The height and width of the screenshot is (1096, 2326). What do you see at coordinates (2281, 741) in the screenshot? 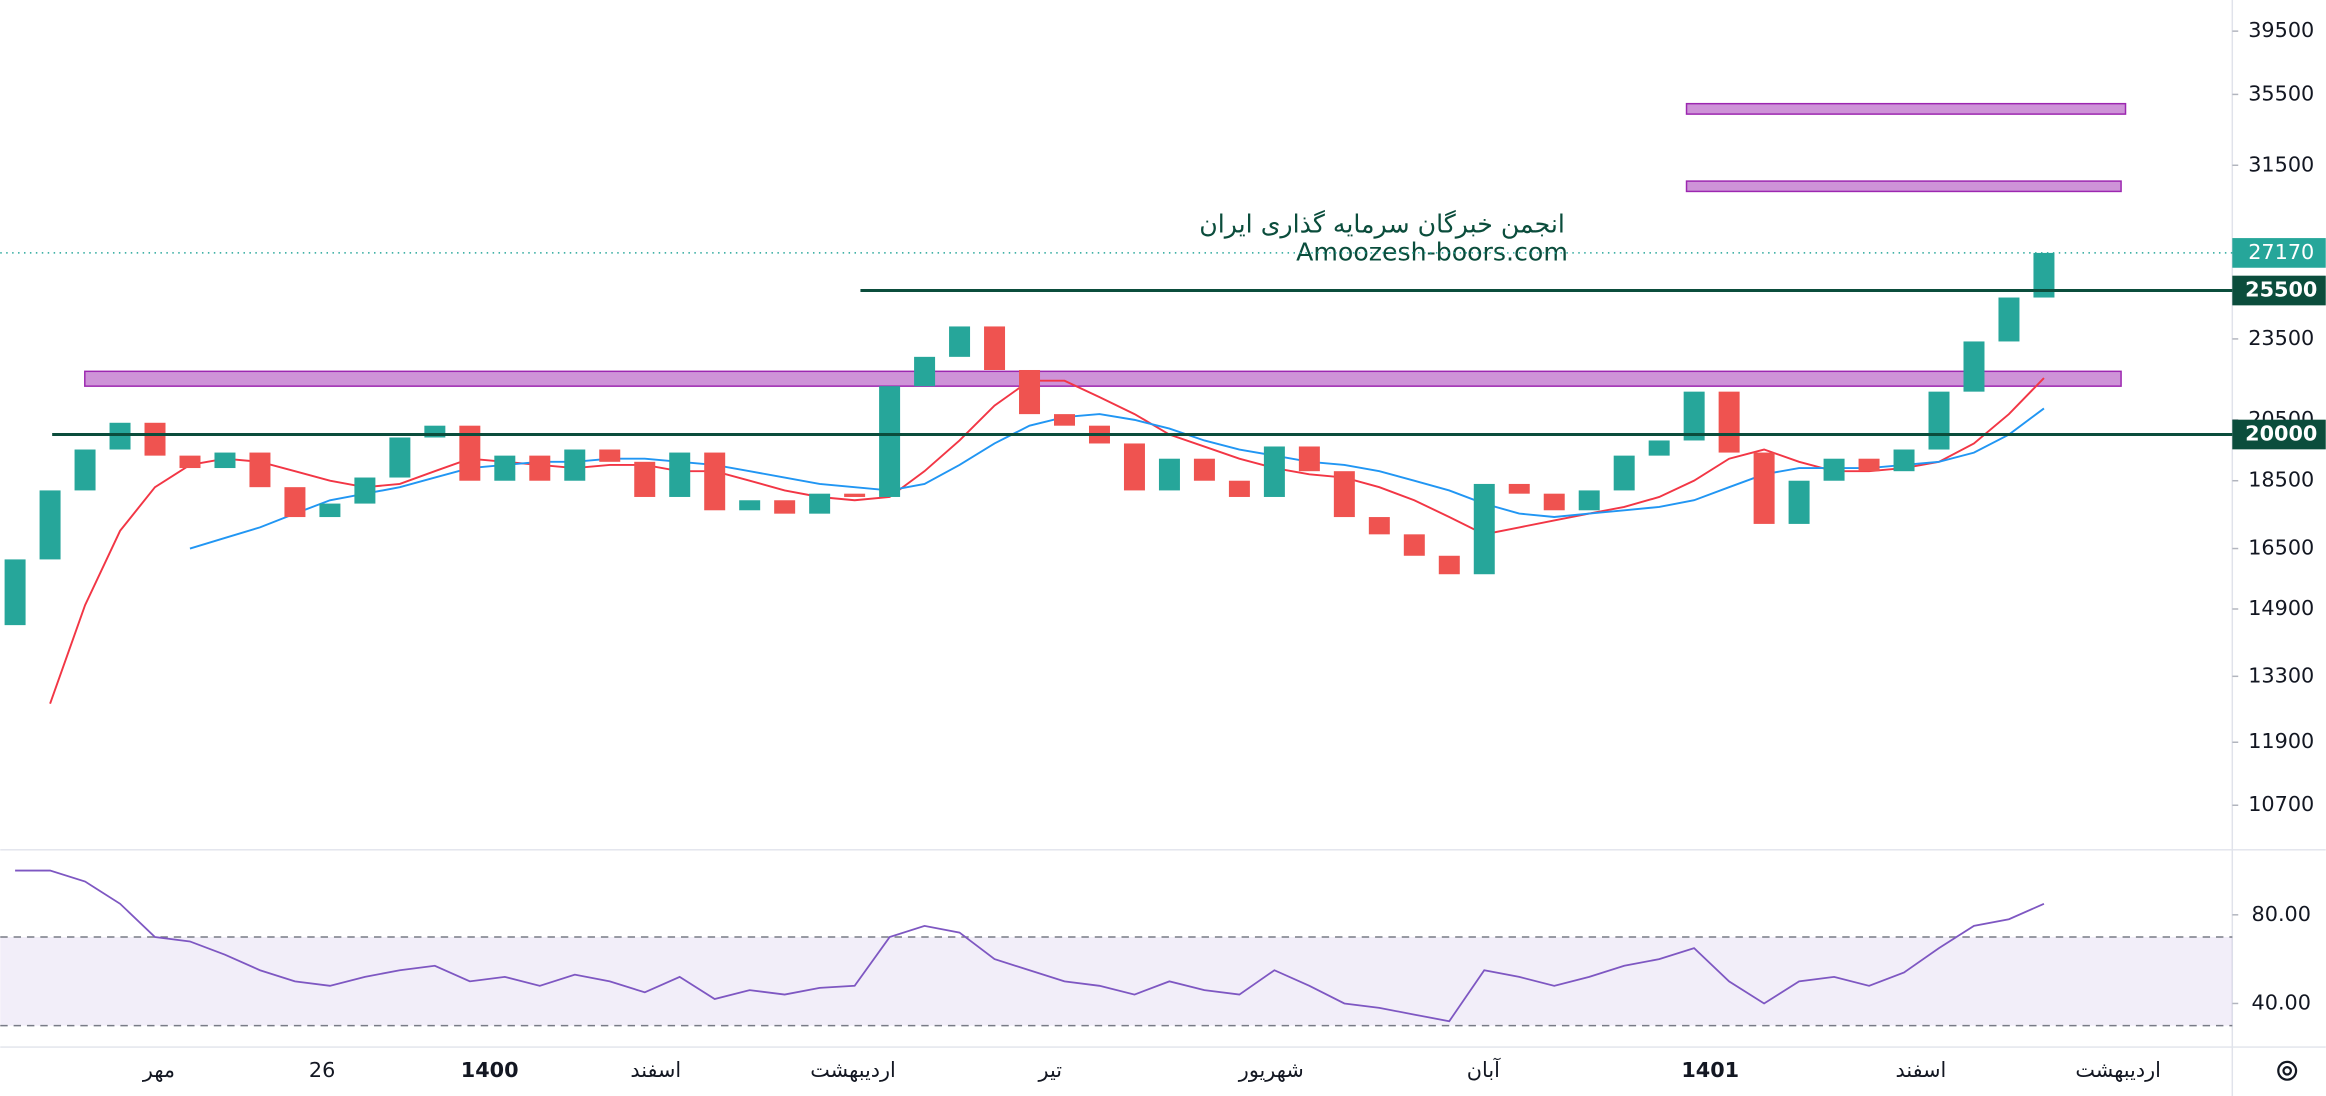
I see `y-tick-label: 11900` at bounding box center [2281, 741].